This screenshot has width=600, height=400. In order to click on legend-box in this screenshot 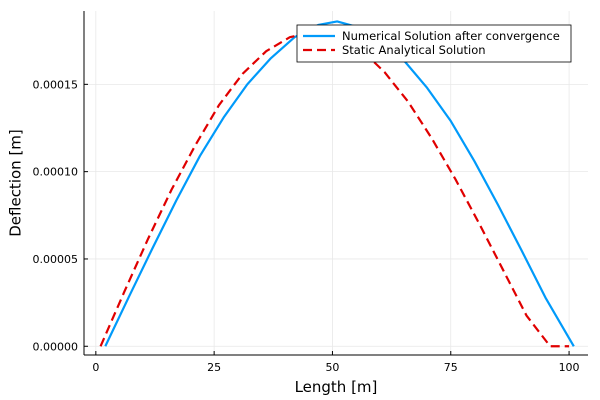, I will do `click(434, 43)`.